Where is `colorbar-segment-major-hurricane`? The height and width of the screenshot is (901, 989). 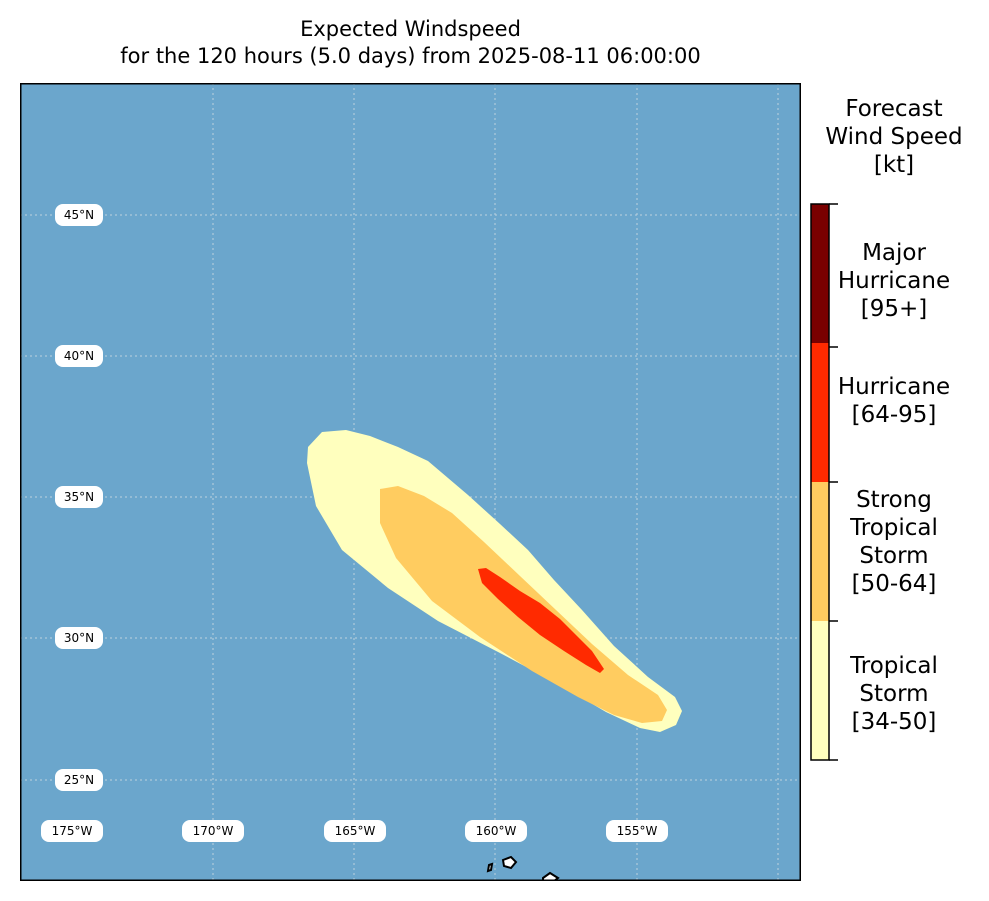
colorbar-segment-major-hurricane is located at coordinates (820, 273).